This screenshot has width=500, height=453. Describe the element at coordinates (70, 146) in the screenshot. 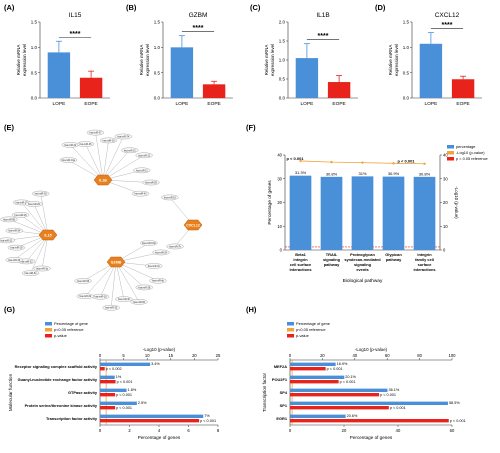

I see `mirna-label: hsa-miR-24` at that location.